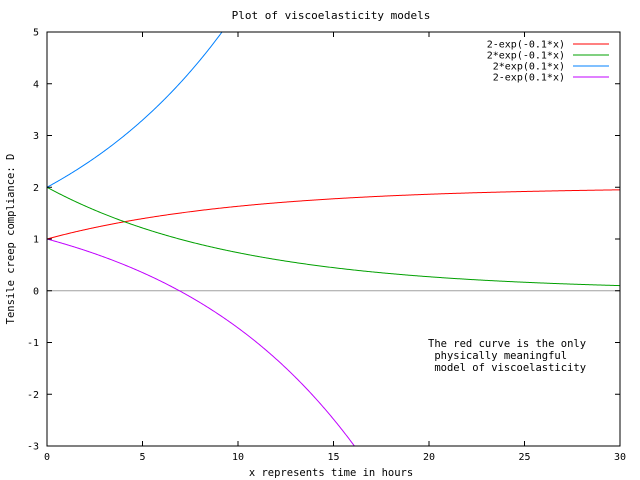  Describe the element at coordinates (36, 33) in the screenshot. I see `y-tick-label: 5` at that location.